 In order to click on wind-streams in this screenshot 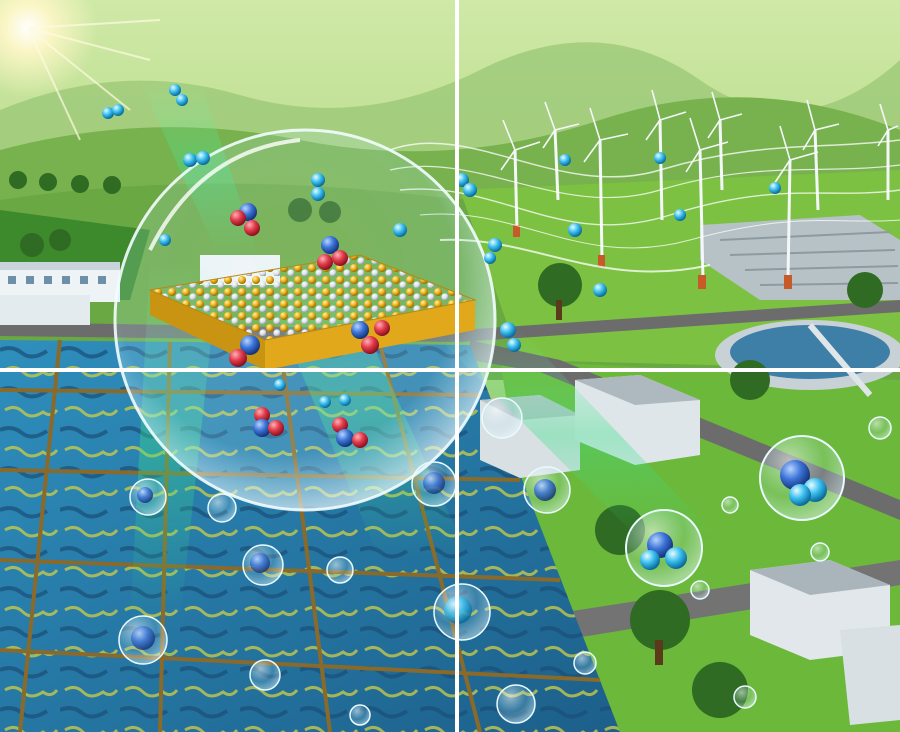, I will do `click(644, 206)`.